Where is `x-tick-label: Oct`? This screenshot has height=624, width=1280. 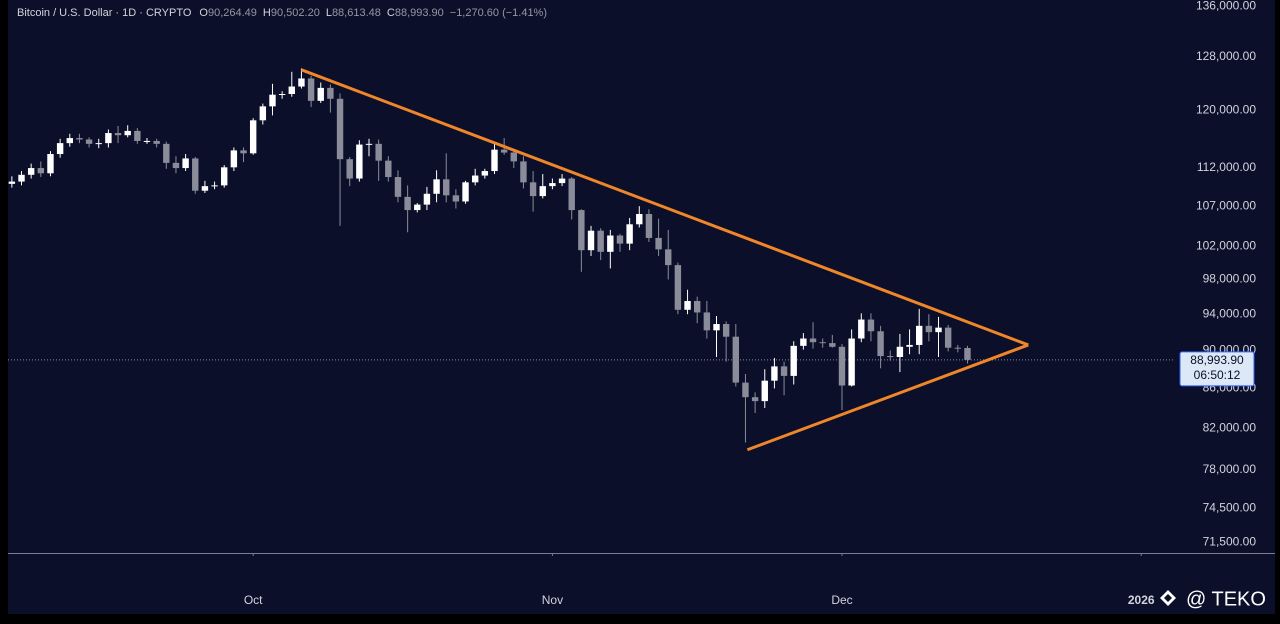
x-tick-label: Oct is located at coordinates (253, 600).